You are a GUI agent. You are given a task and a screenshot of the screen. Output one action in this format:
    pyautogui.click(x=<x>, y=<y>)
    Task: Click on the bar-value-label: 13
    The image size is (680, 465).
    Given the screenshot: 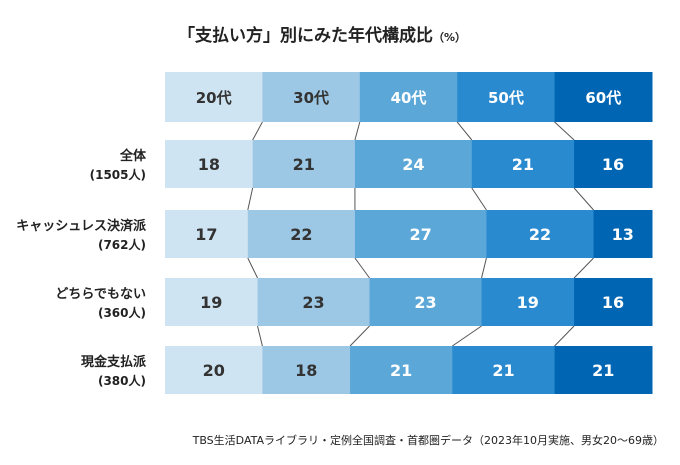 What is the action you would take?
    pyautogui.click(x=623, y=234)
    